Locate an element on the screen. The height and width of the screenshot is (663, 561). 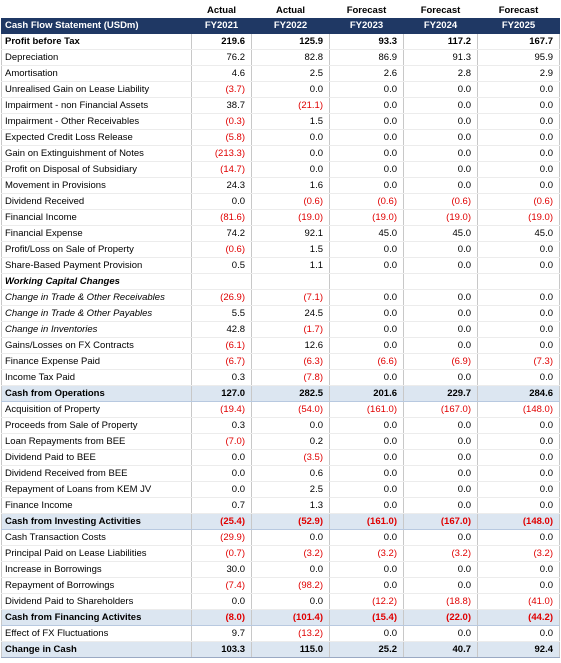
table-row: Change in Cash 103.3 115.0 25.2 40.7 92.4 is located at coordinates (280, 649).